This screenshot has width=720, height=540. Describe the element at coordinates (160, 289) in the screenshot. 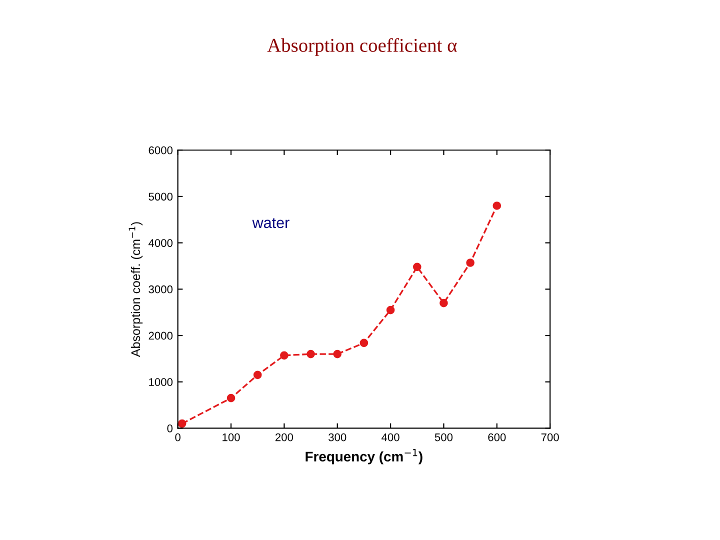

I see `y-tick-label: 3000` at that location.